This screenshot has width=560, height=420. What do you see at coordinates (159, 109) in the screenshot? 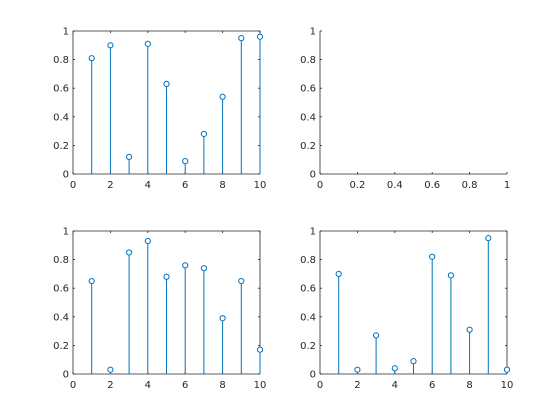
I see `subplot-1: 0 2 4 6 8 10 0 0.2 0.4 0.6 0.8 1` at bounding box center [159, 109].